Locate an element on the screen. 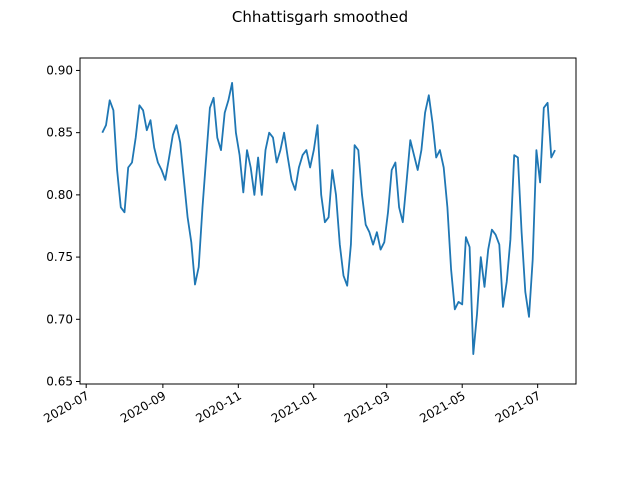  x-tick-label: 2020-11 is located at coordinates (218, 406).